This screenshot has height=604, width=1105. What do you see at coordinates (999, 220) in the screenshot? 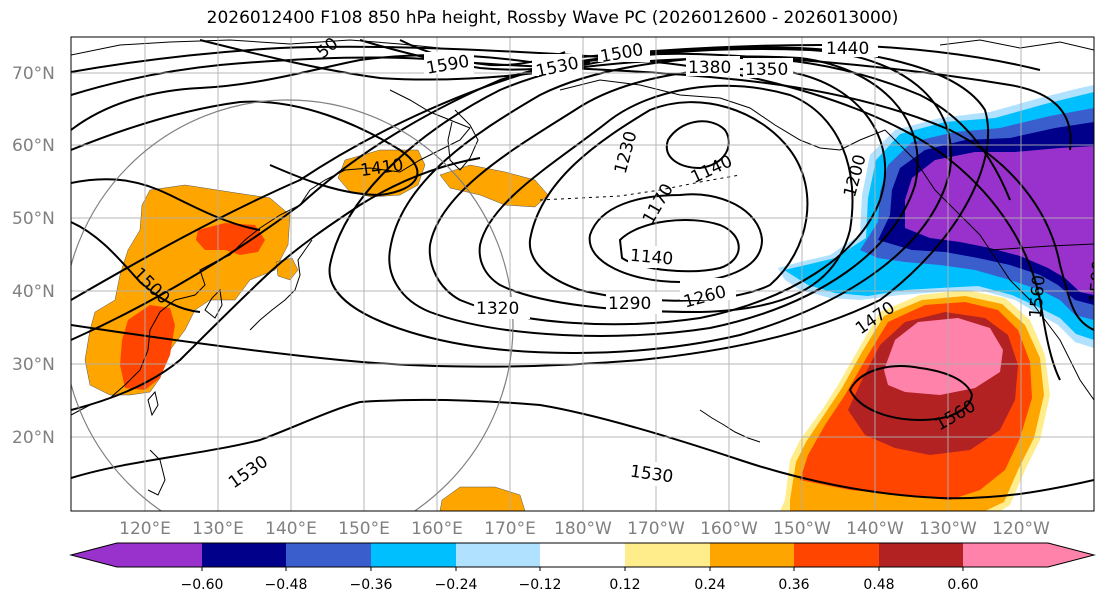
I see `anomaly-purple-na` at bounding box center [999, 220].